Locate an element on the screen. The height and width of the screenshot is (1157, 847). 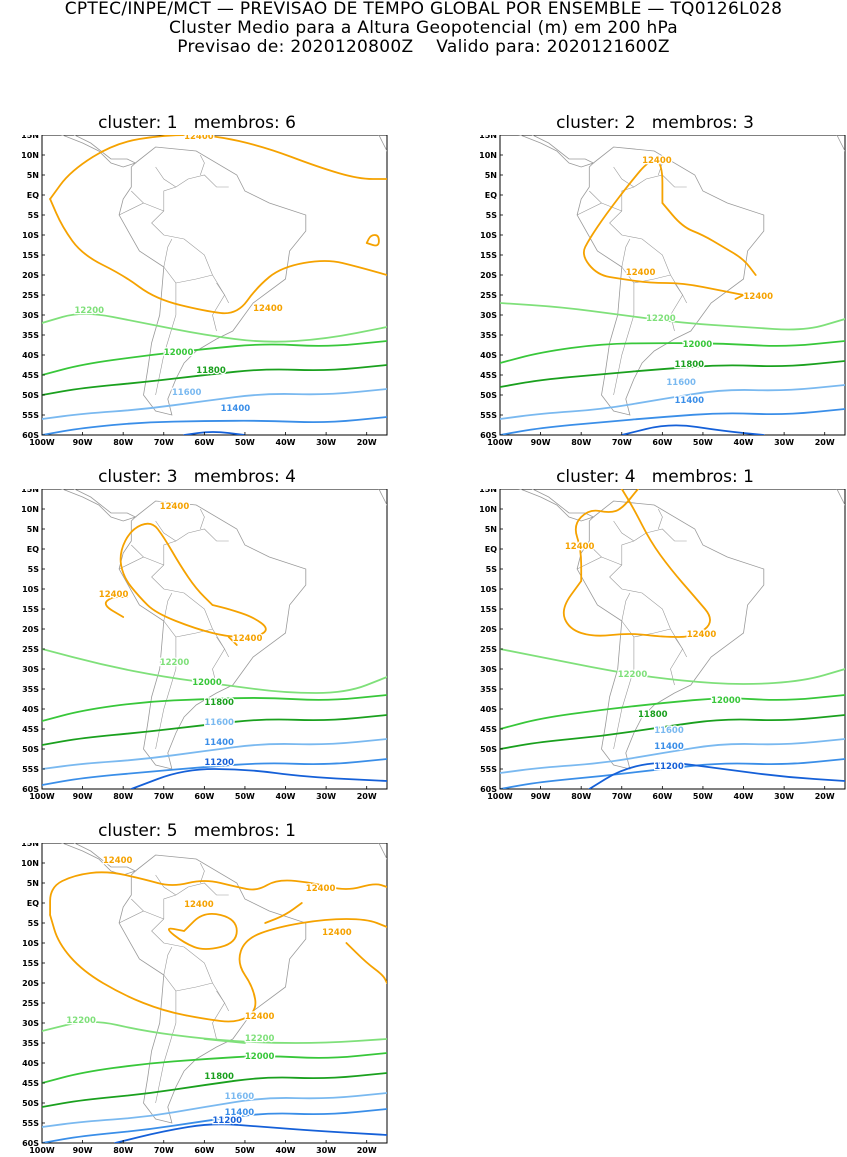
contour-label: 12200 is located at coordinates (90, 311).